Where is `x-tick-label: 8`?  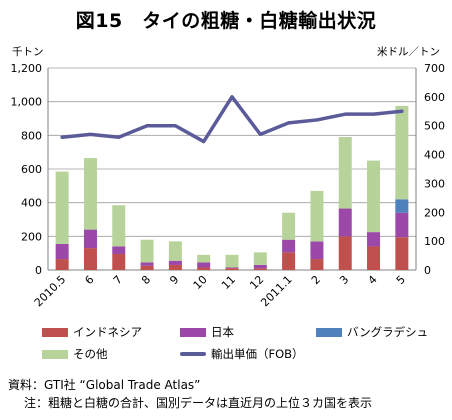
x-tick-label: 8 is located at coordinates (146, 280).